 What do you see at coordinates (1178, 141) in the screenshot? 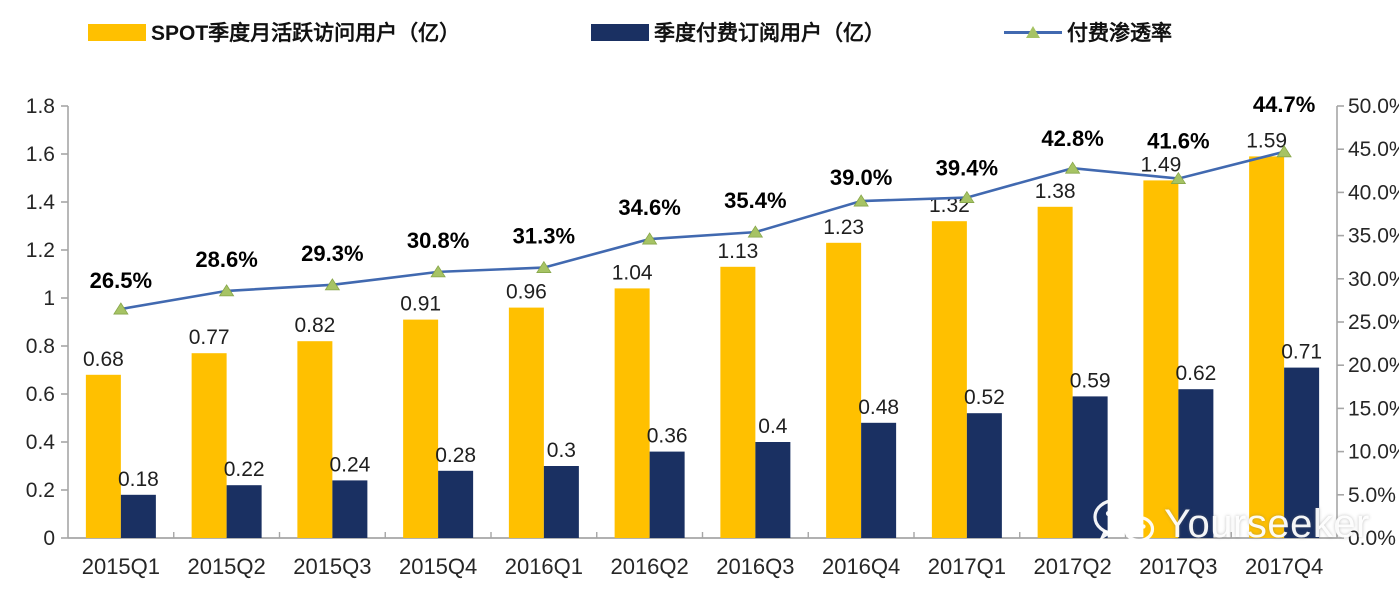
I see `penetration-label: 41.6%` at bounding box center [1178, 141].